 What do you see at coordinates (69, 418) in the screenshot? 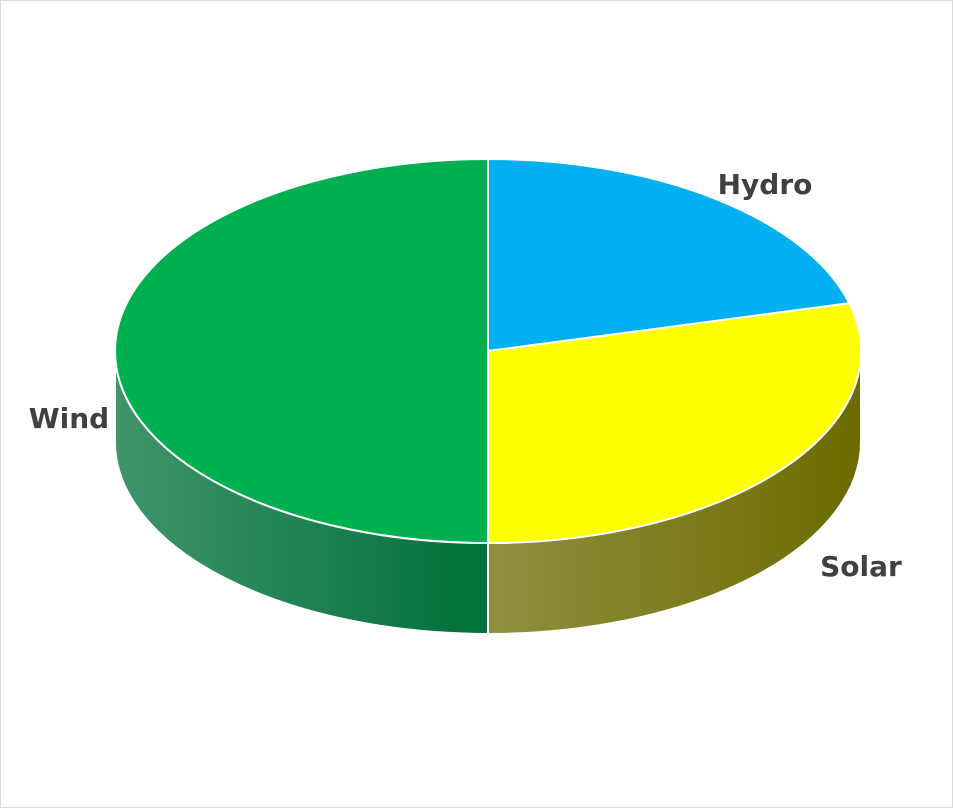
I see `data-label-wind: Wind` at bounding box center [69, 418].